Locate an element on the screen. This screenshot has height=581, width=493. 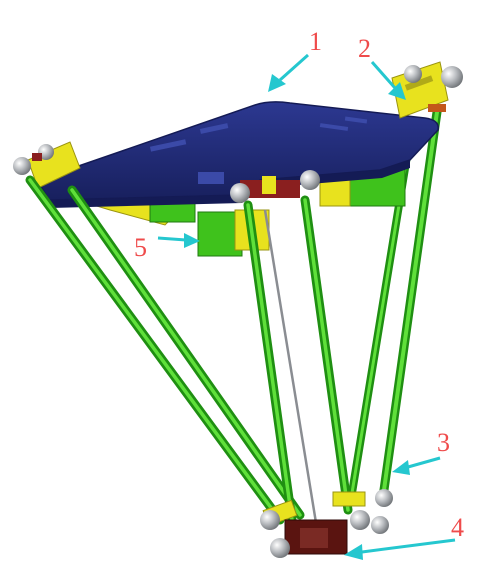
platform-edge is located at coordinates (224, 184).